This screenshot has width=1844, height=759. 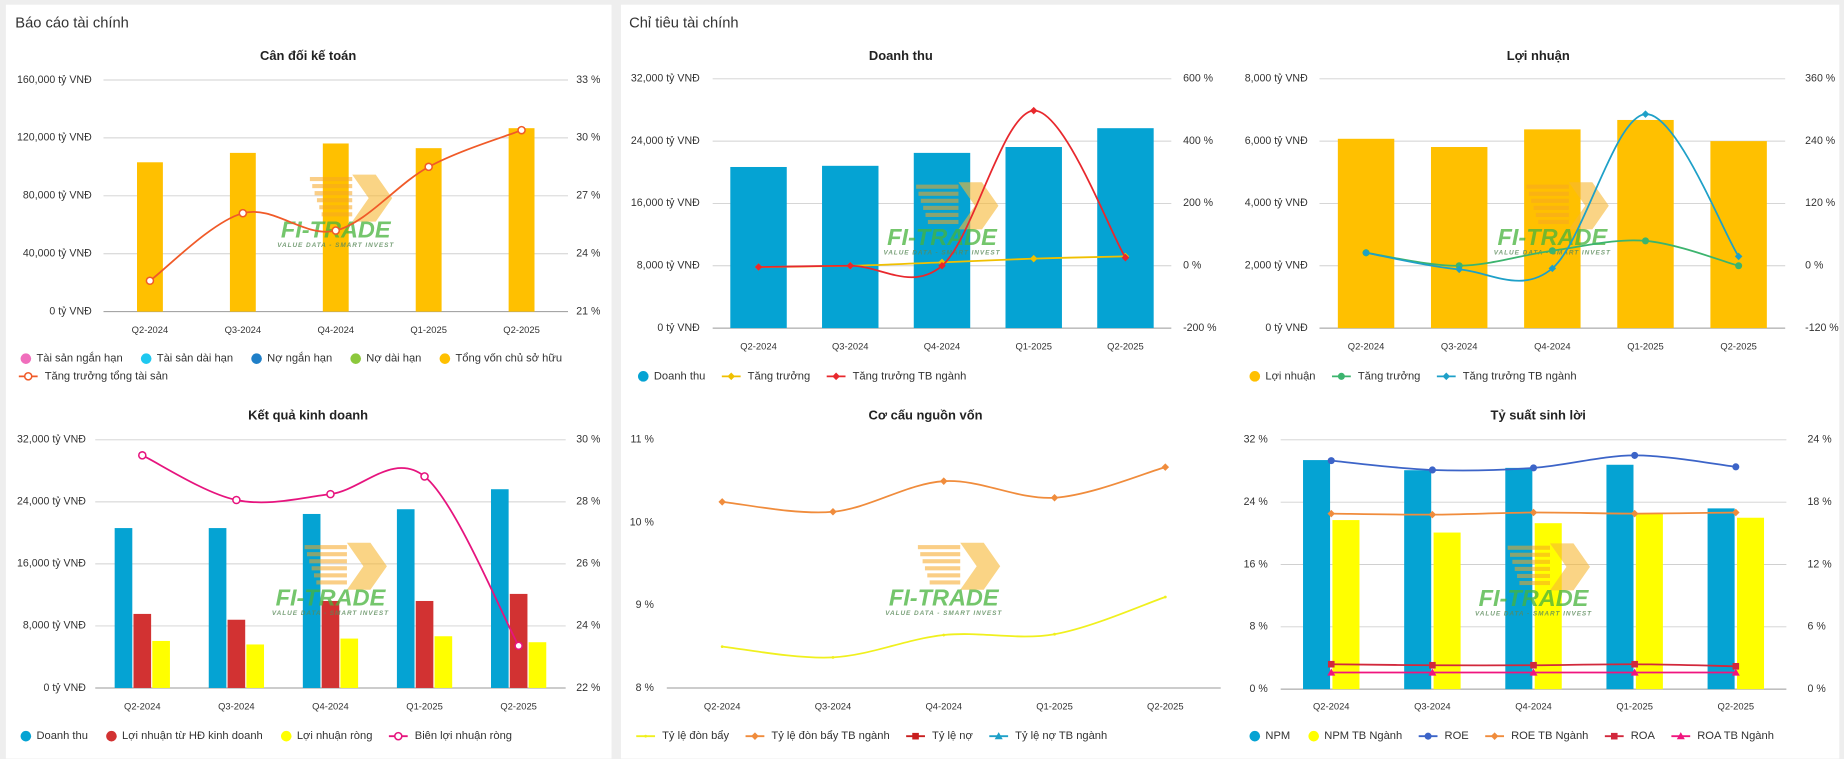 I want to click on legend-item: Tỷ lệ nợ TB ngành, so click(x=1048, y=736).